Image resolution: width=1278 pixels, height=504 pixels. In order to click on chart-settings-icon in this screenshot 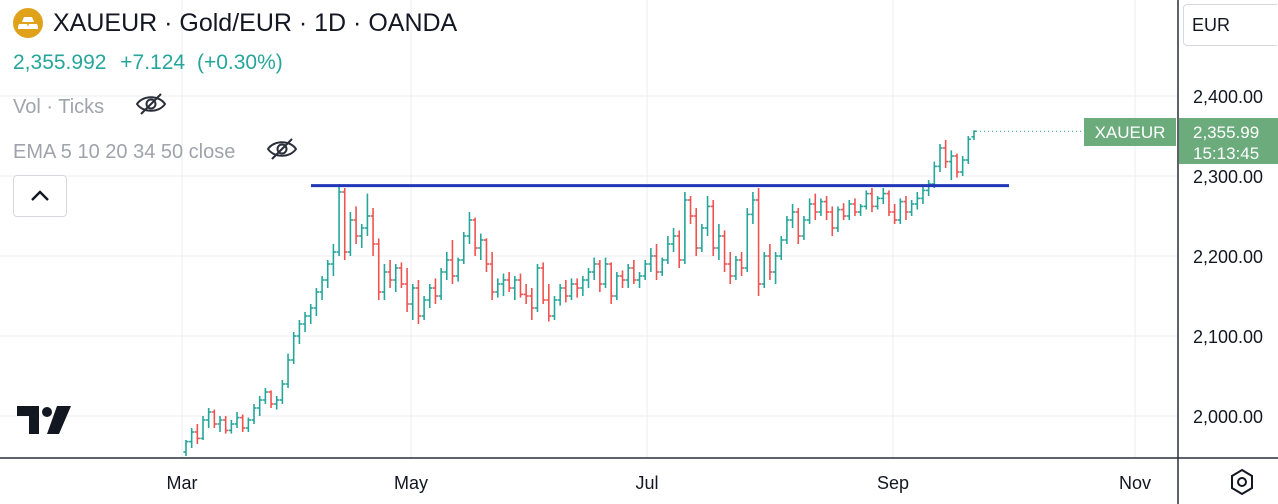, I will do `click(1242, 484)`.